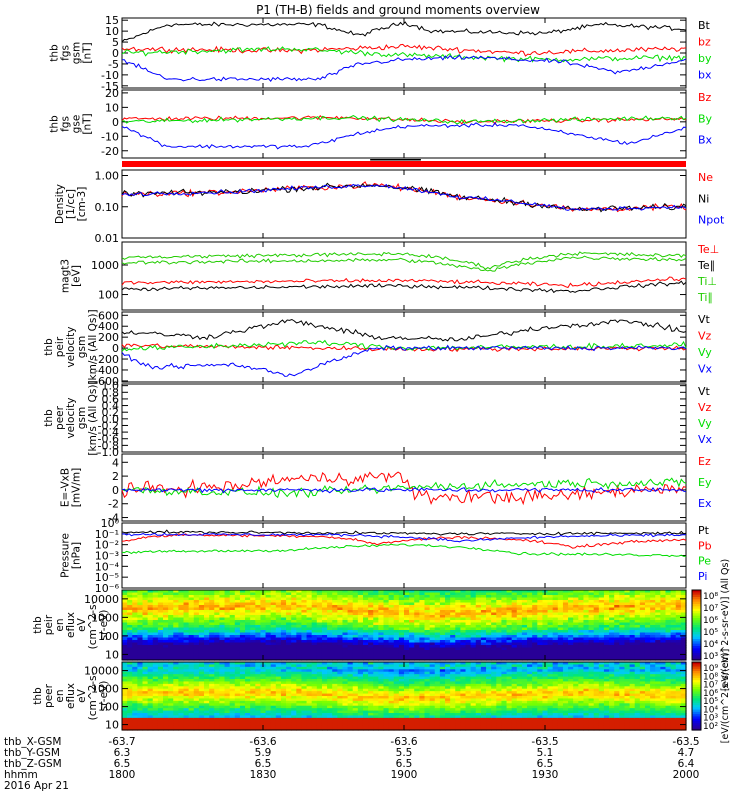 This screenshot has width=750, height=800. I want to click on colorbar-cell, so click(696, 612).